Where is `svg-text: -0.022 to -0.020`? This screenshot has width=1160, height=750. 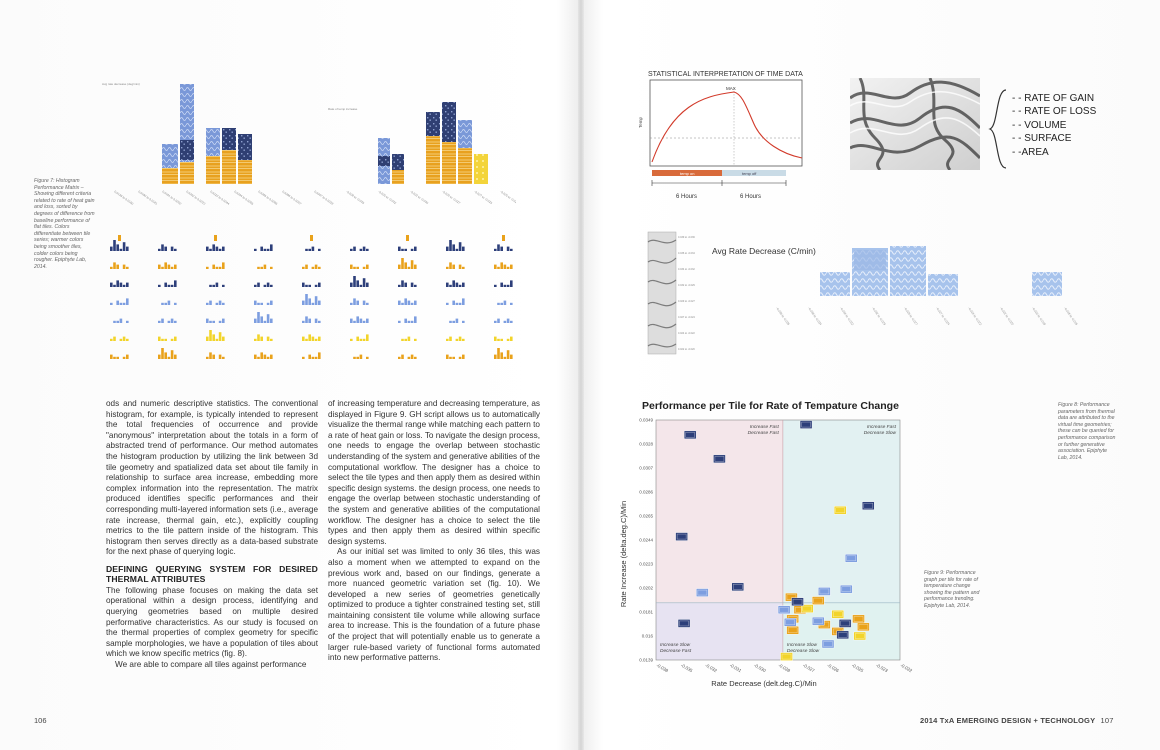
svg-text: -0.022 to -0.020 is located at coordinates (1007, 316).